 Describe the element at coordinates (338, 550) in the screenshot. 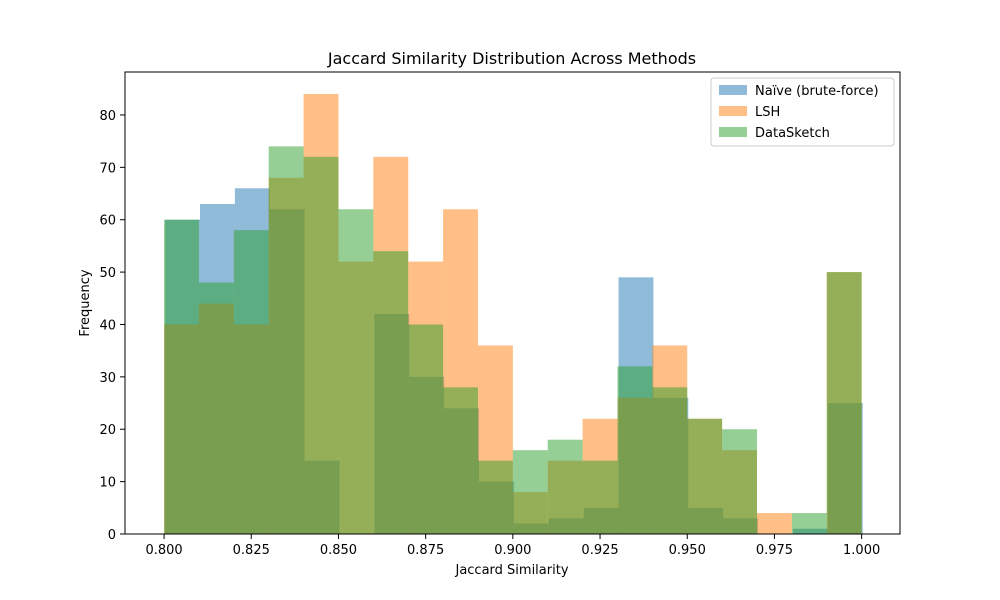

I see `x-tick-label: 0.850` at that location.